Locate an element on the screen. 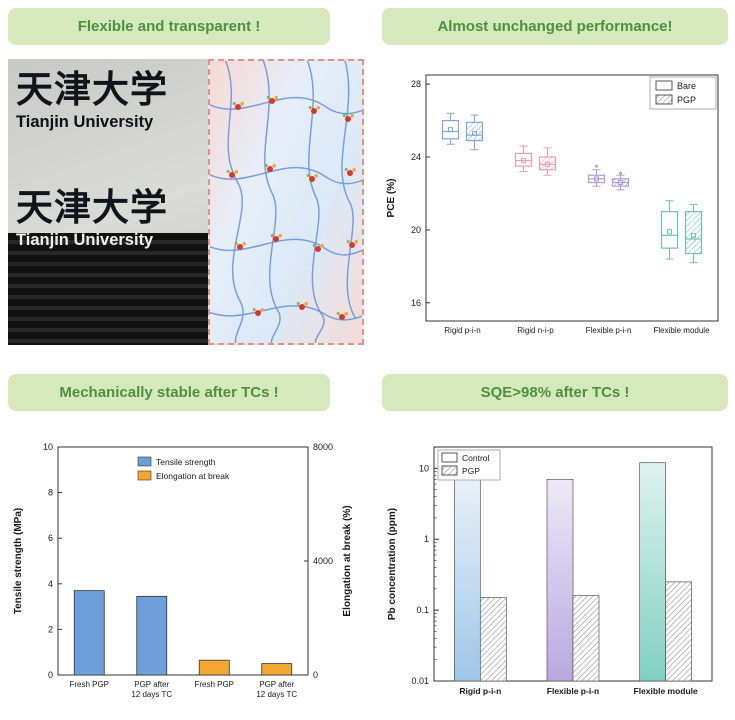  university-logo-1: 天津大学 Tianjin University is located at coordinates (92, 101).